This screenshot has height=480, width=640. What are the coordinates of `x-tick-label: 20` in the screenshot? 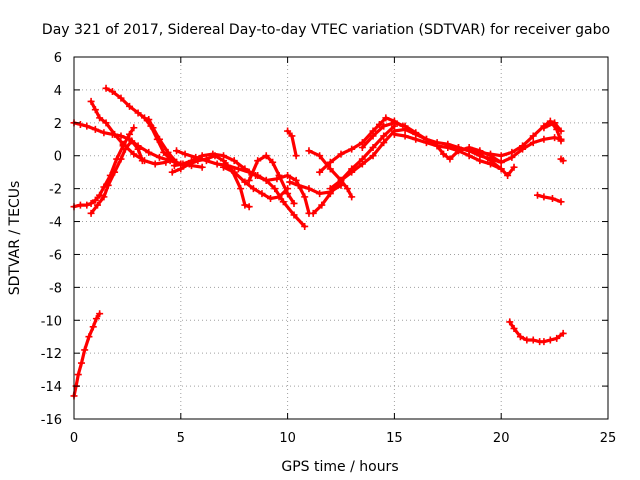 It's located at (501, 438).